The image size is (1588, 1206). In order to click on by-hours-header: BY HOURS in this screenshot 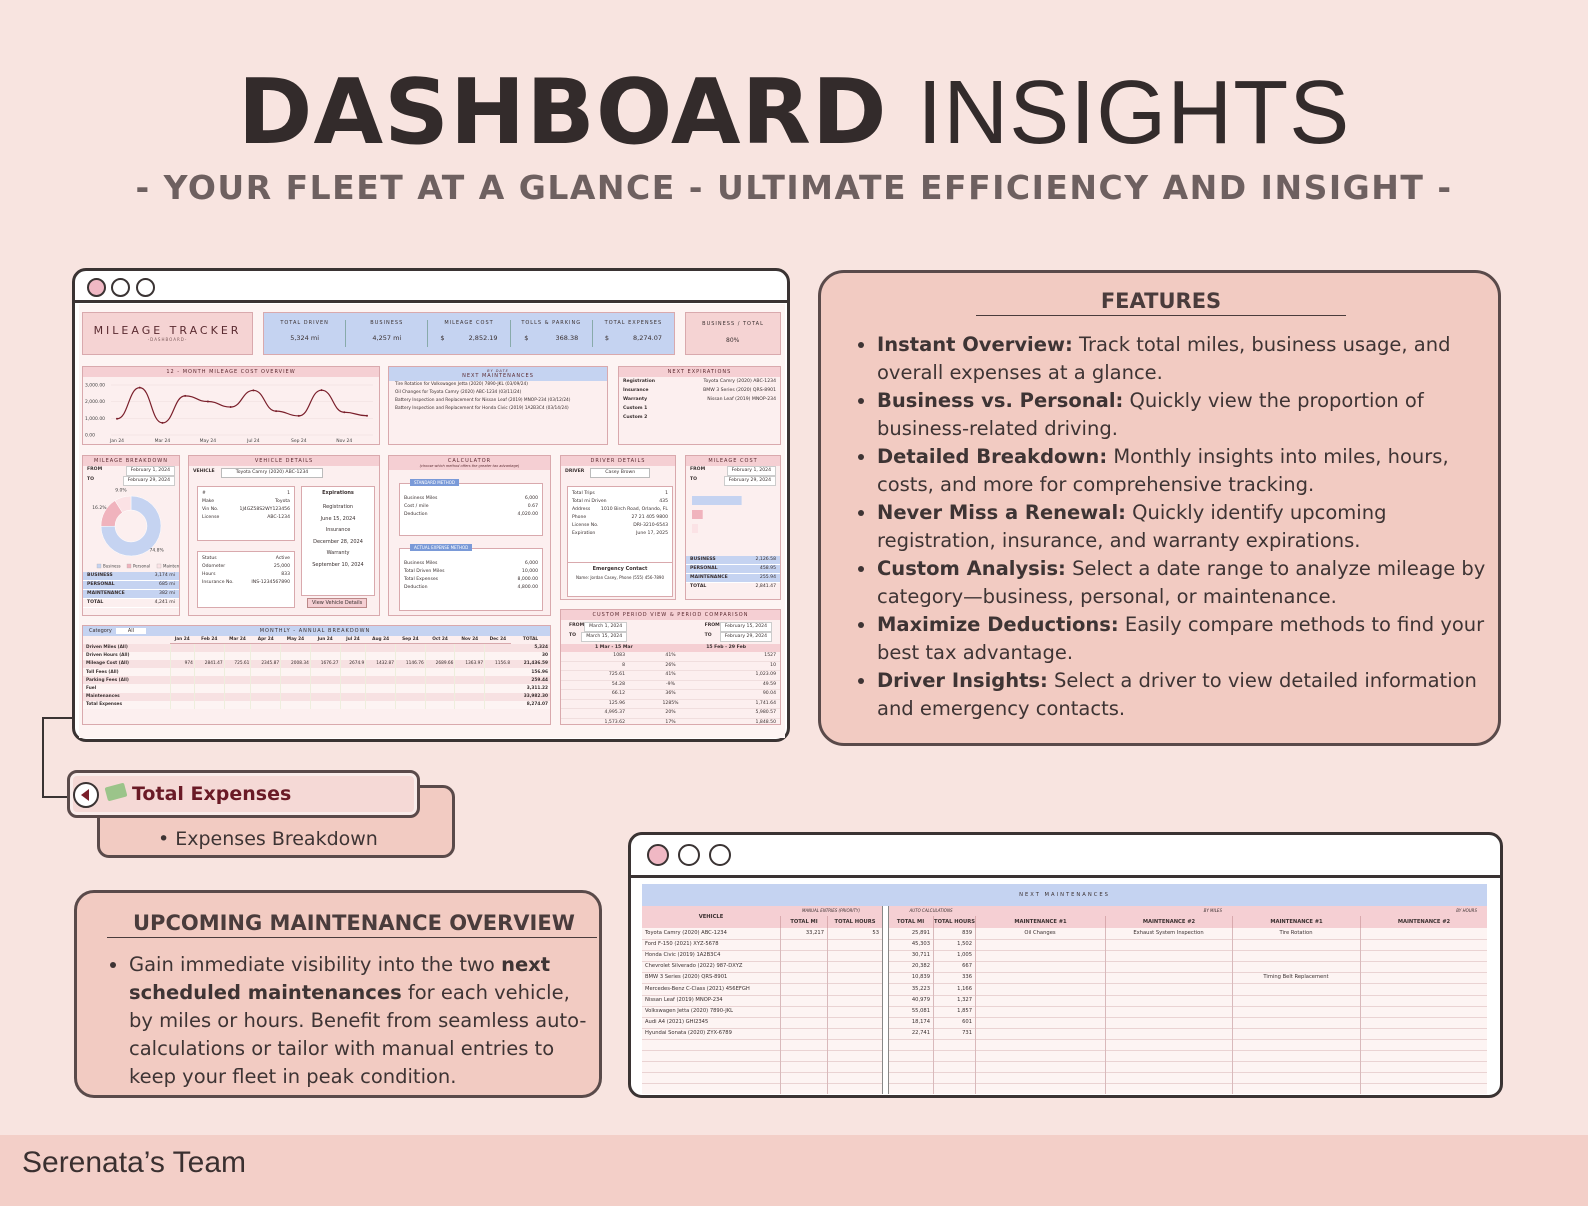, I will do `click(1359, 911)`.